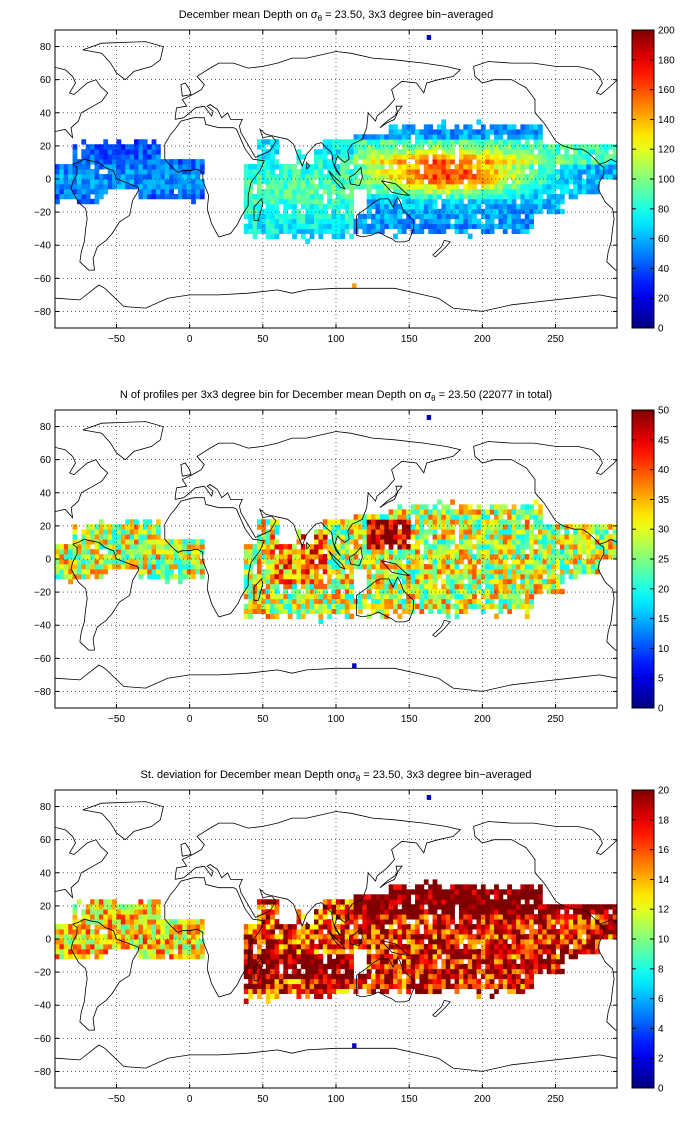 Image resolution: width=696 pixels, height=1140 pixels. What do you see at coordinates (664, 239) in the screenshot?
I see `colorbar-tick-label: 60` at bounding box center [664, 239].